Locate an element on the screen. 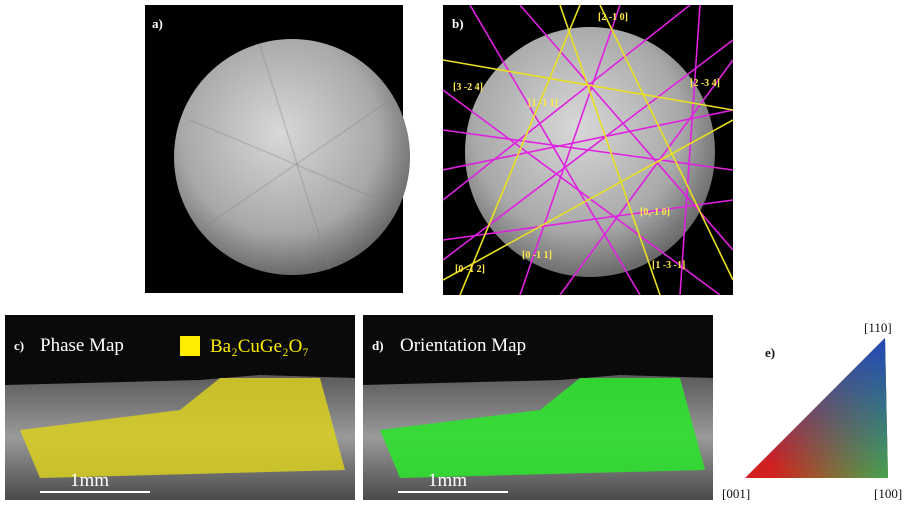 The image size is (920, 506). panel-d: d) Orientation Map 1mm is located at coordinates (538, 407).